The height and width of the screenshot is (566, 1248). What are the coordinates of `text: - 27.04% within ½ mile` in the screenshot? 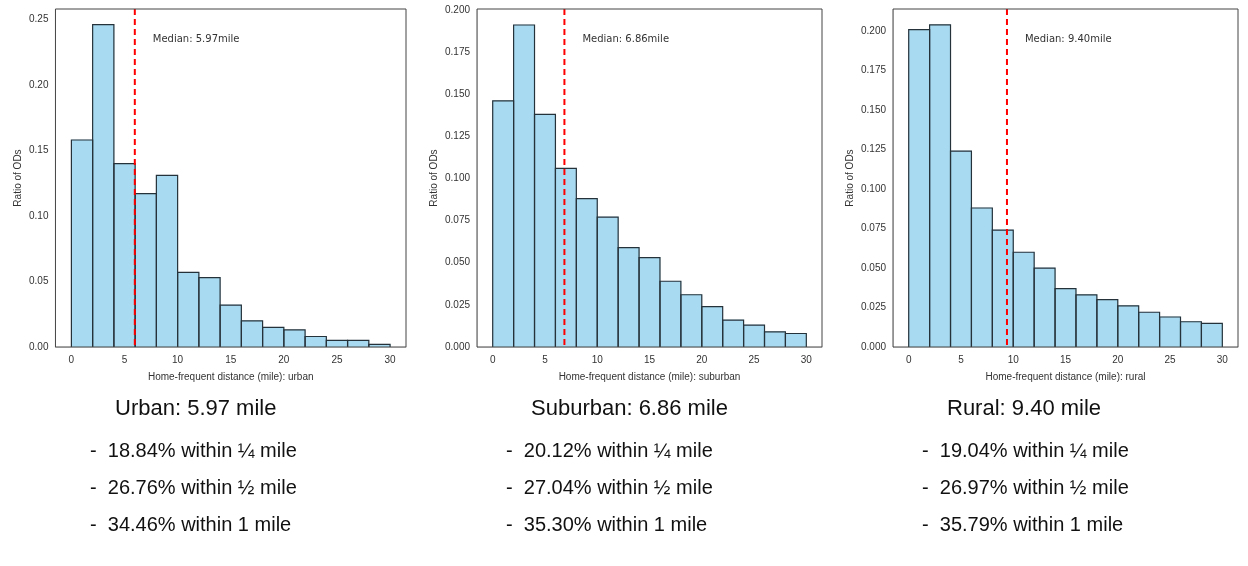 It's located at (610, 487).